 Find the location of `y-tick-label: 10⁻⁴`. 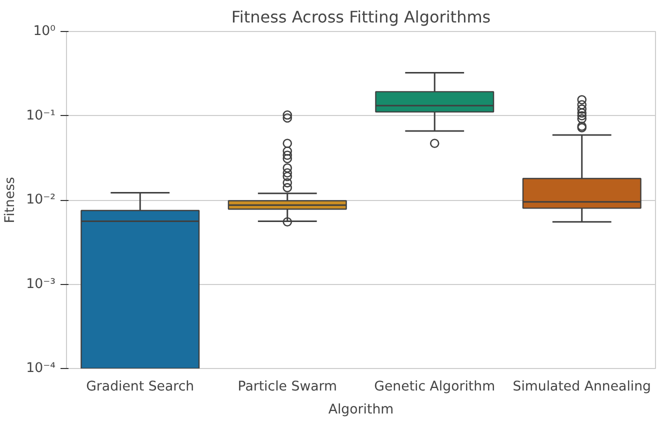

y-tick-label: 10⁻⁴ is located at coordinates (41, 368).